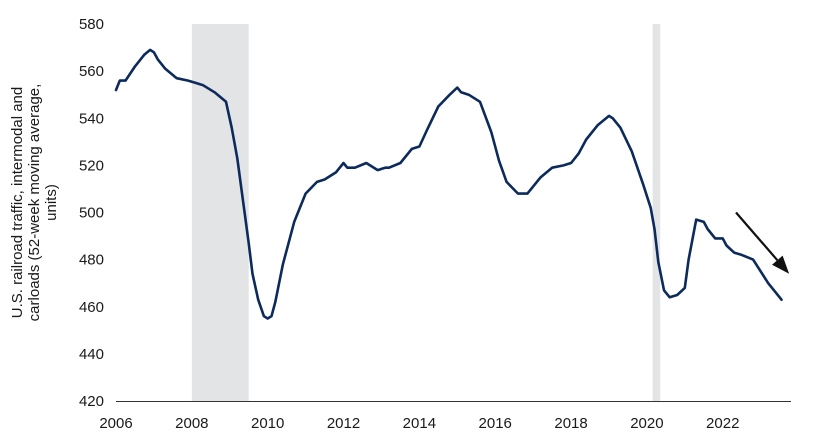 The width and height of the screenshot is (820, 444). I want to click on y-tick-label: 480, so click(91, 260).